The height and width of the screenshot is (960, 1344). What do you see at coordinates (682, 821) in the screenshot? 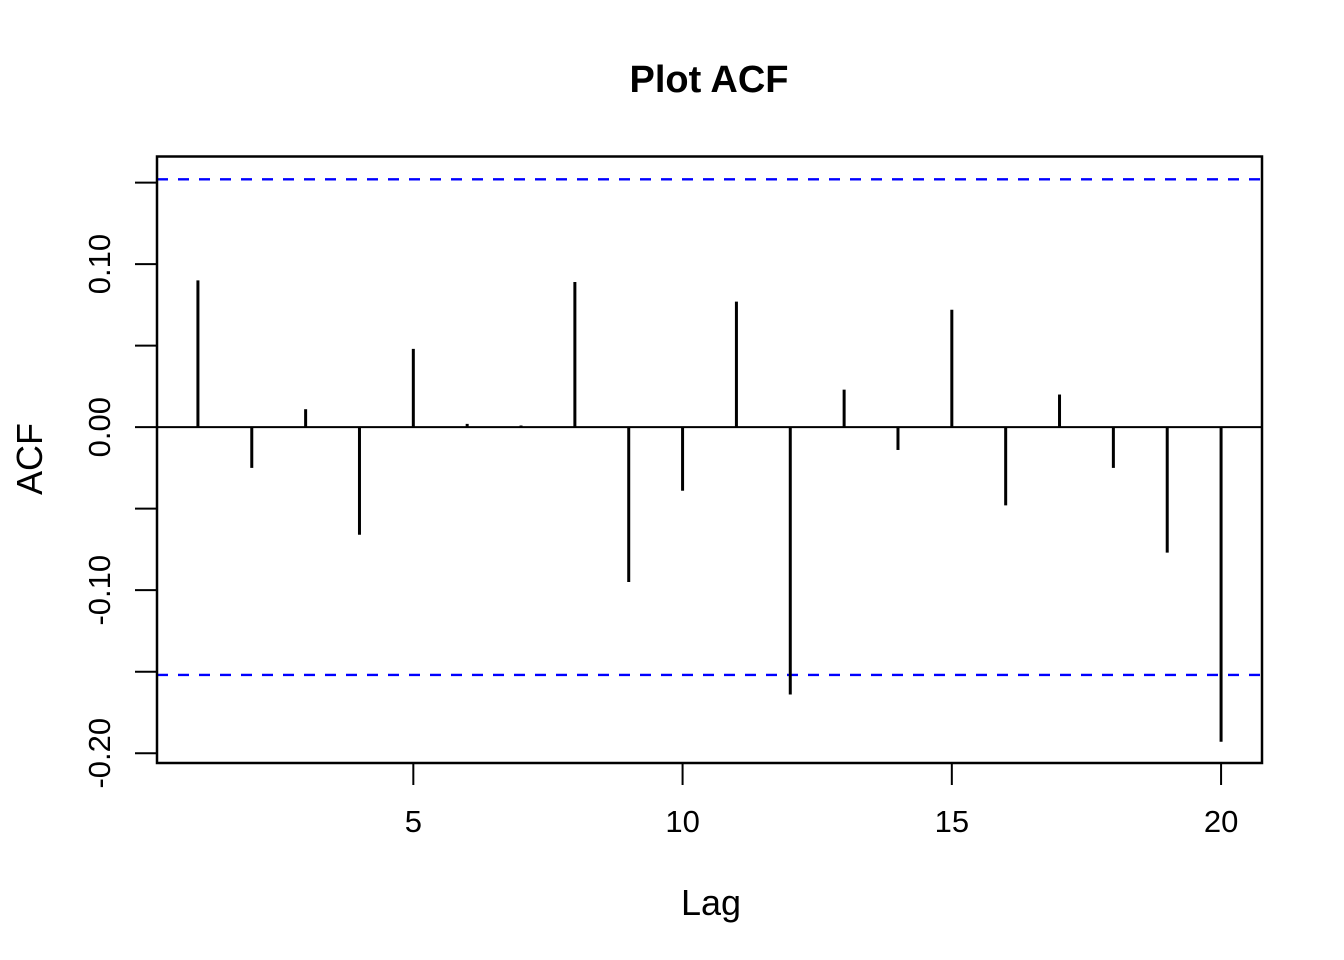
I see `x-tick-label-10: 10` at bounding box center [682, 821].